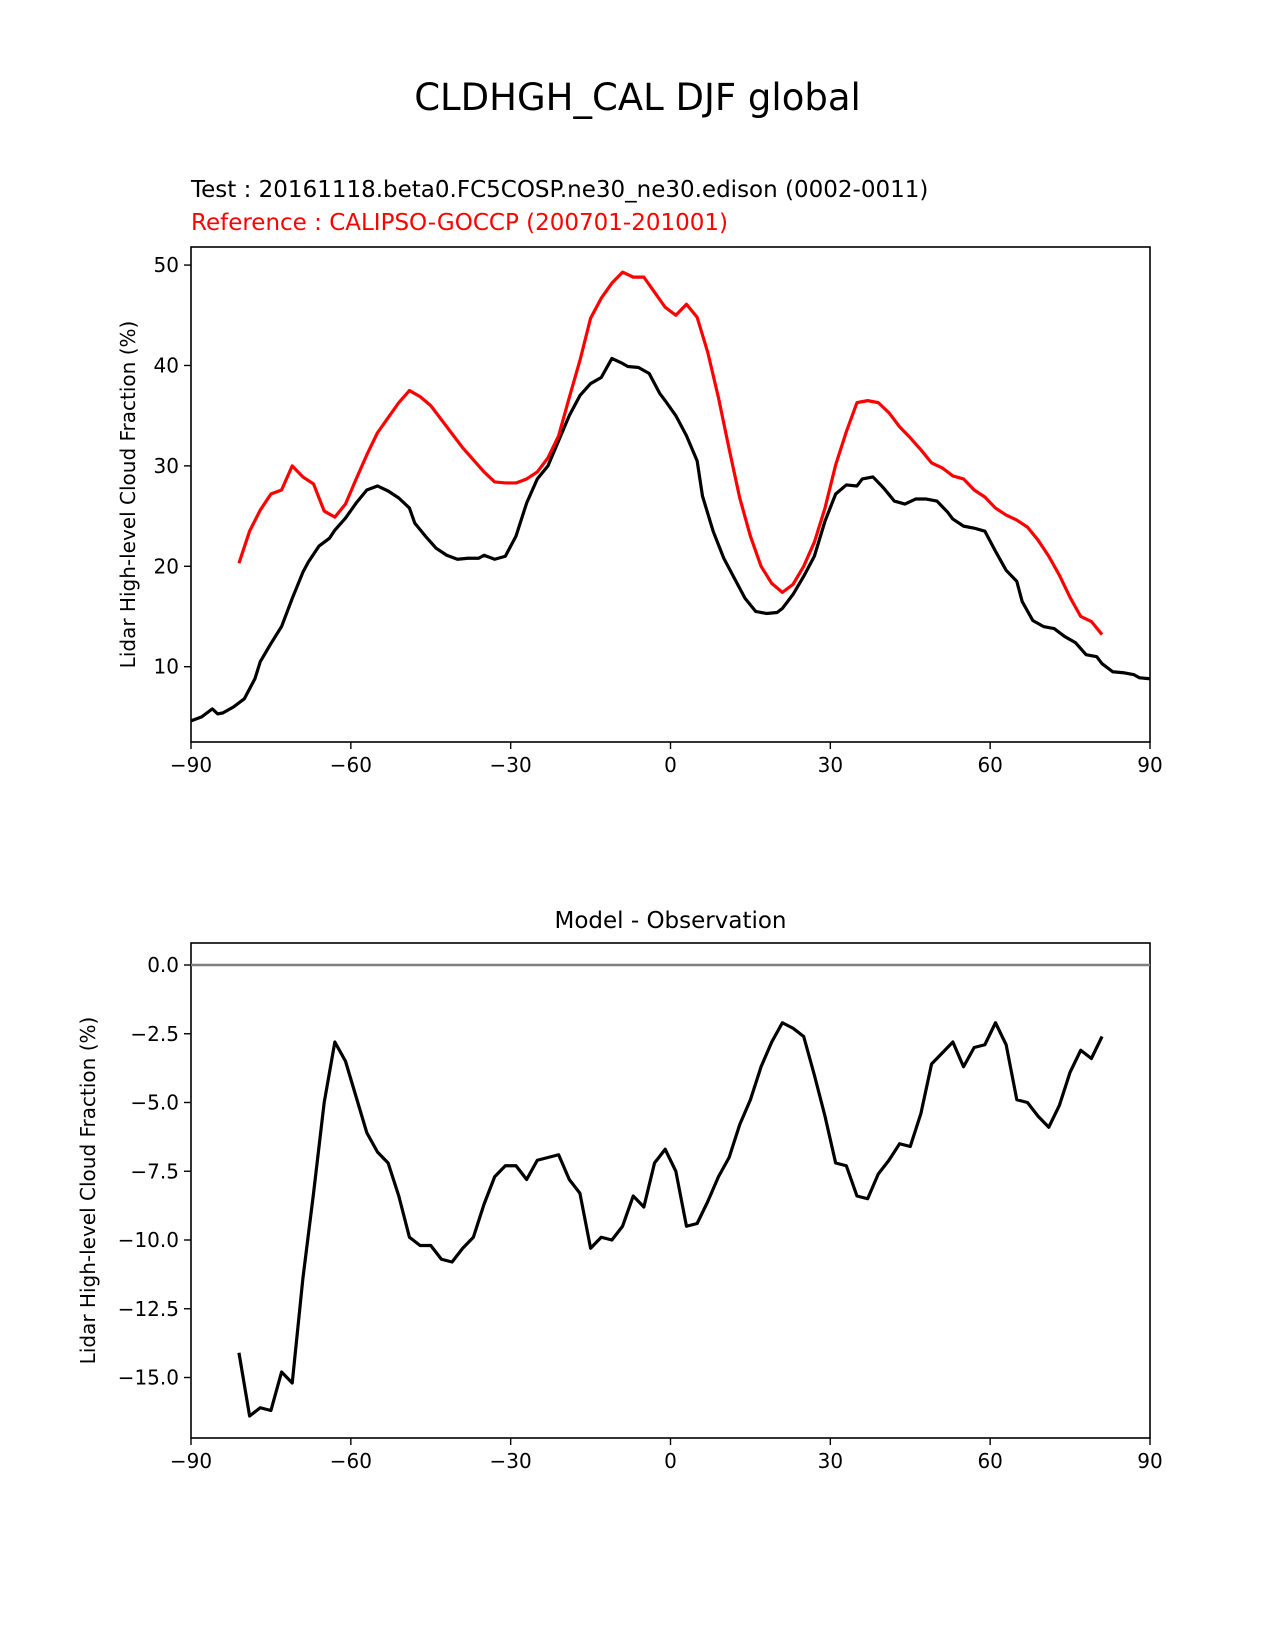  I want to click on bottom-ytick-label: 0.0, so click(163, 965).